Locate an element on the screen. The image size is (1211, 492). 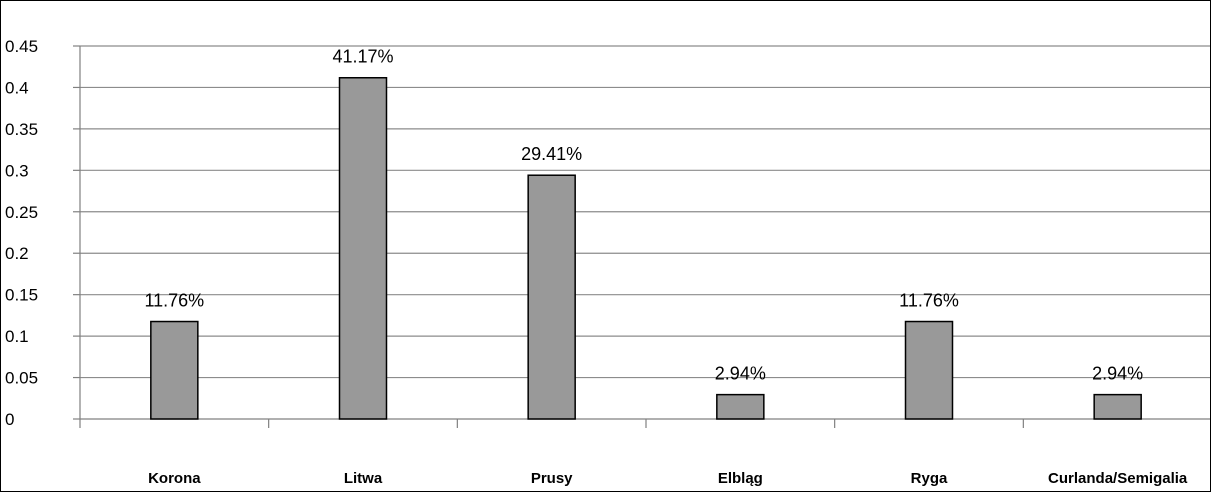
category-label: Prusy is located at coordinates (552, 478).